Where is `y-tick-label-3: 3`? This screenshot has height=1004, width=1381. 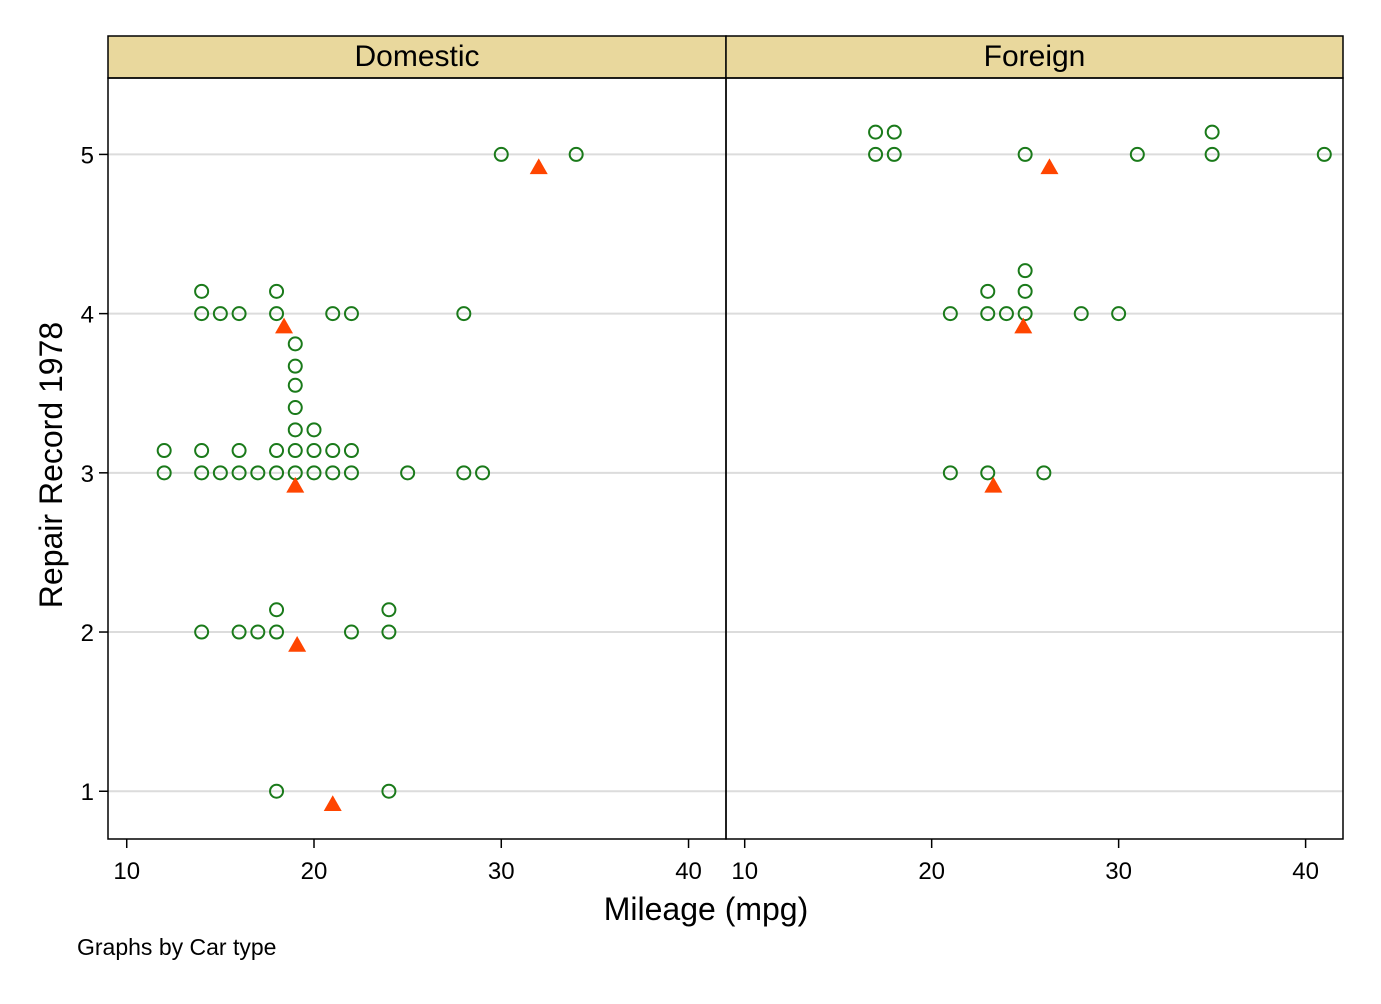
y-tick-label-3: 3 is located at coordinates (87, 474).